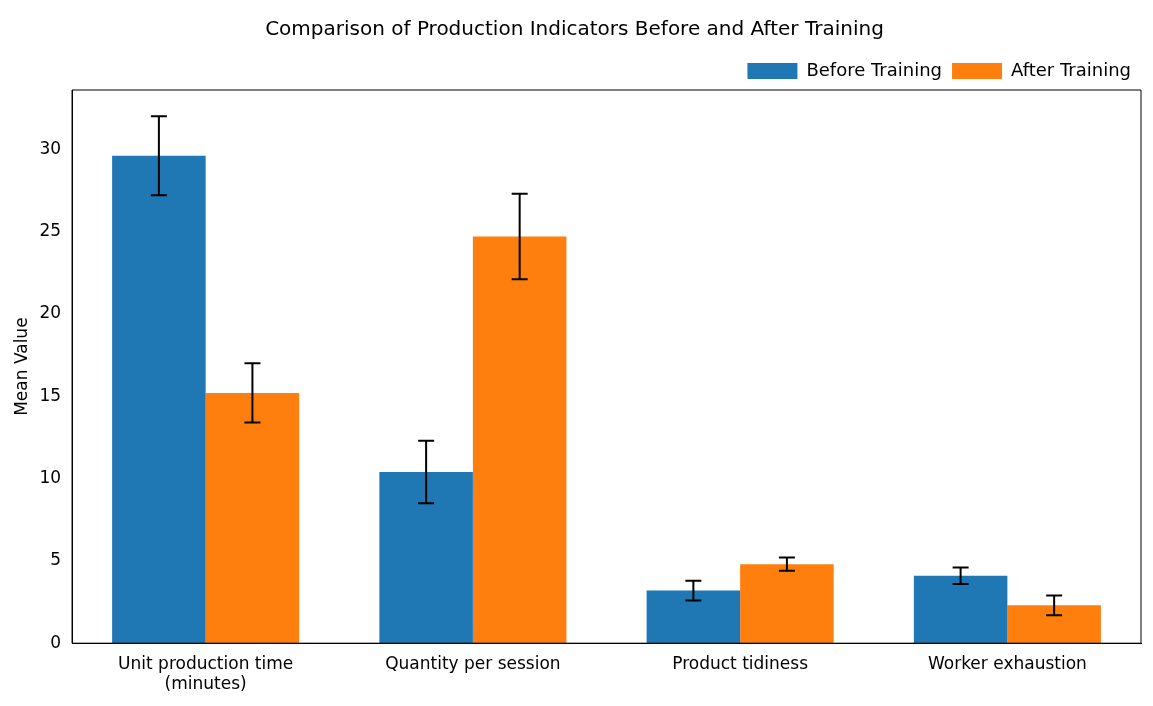 This screenshot has width=1153, height=706. Describe the element at coordinates (50, 312) in the screenshot. I see `y-tick-label: 20` at that location.